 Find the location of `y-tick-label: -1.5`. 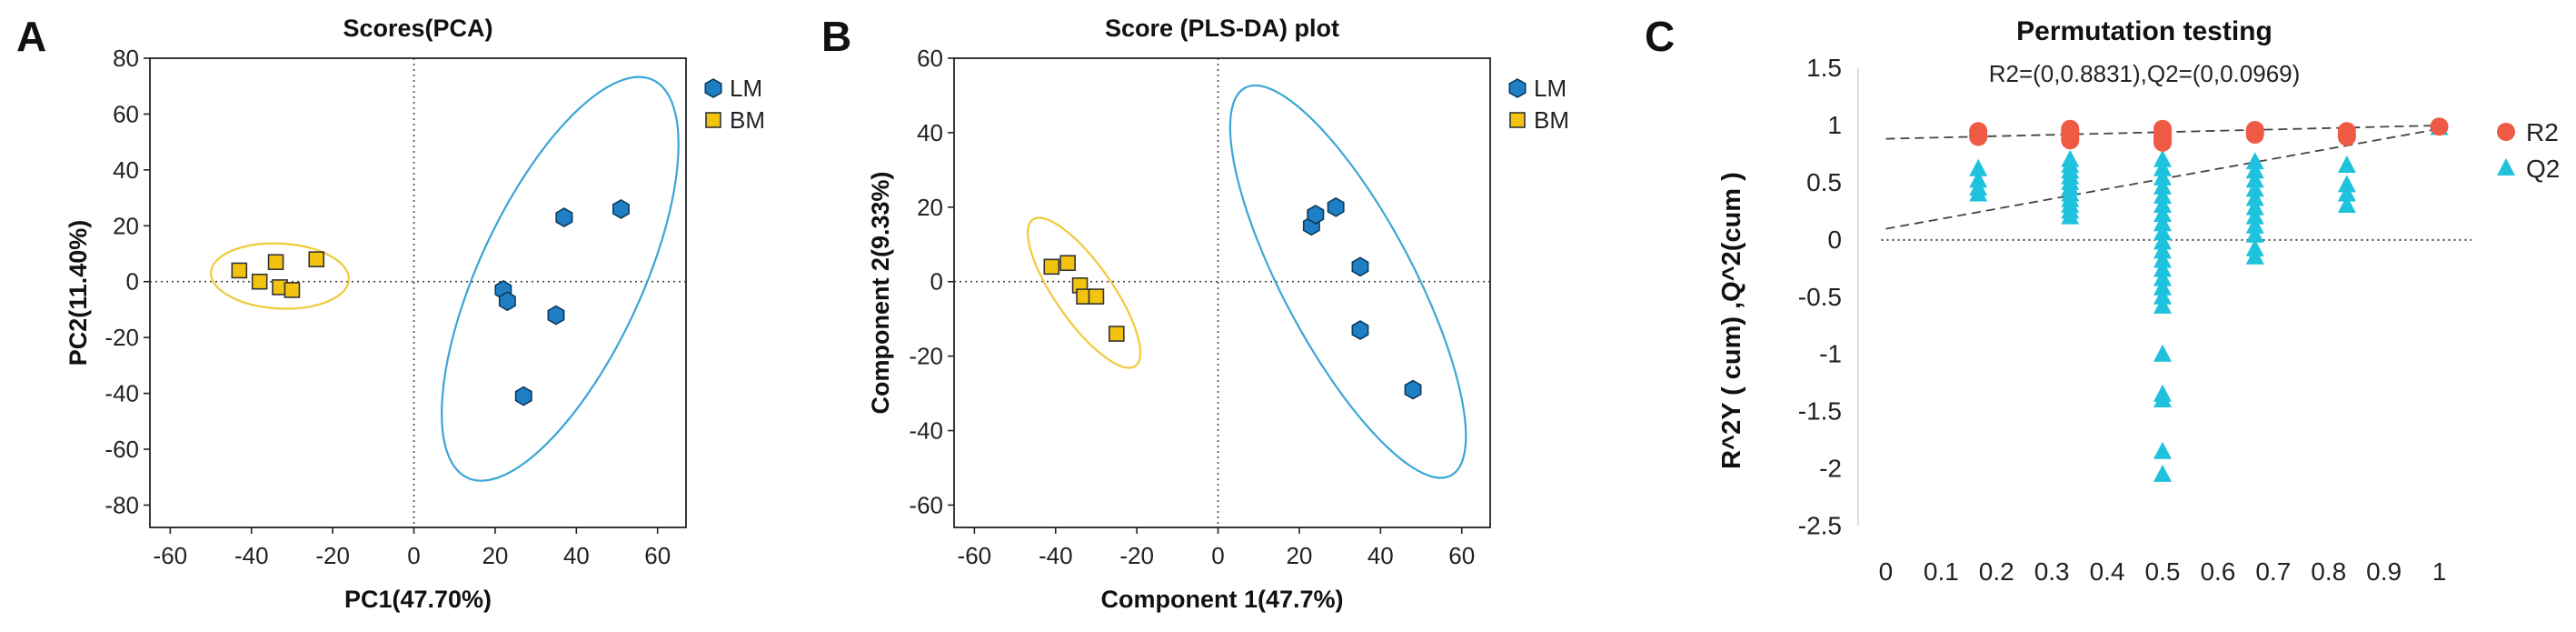

y-tick-label: -1.5 is located at coordinates (1820, 412).